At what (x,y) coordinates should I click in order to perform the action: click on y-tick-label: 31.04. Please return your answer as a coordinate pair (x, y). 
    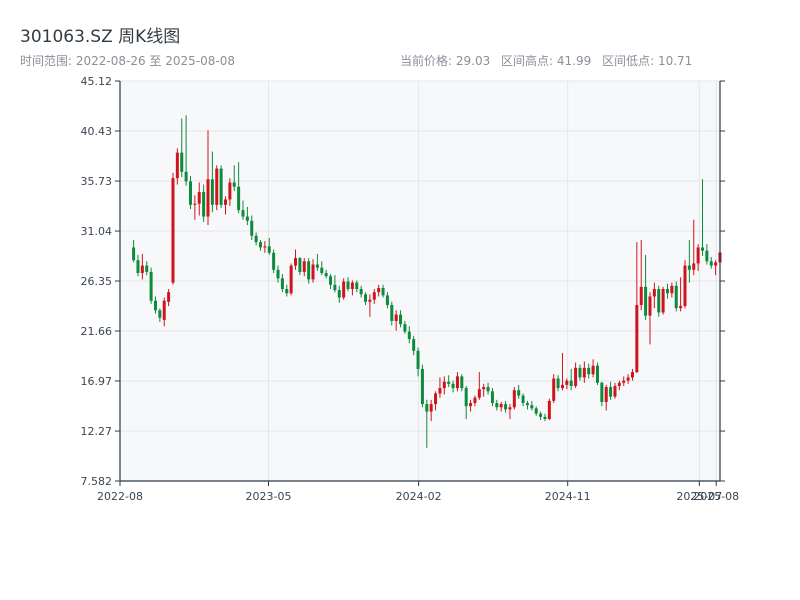
    Looking at the image, I should click on (97, 231).